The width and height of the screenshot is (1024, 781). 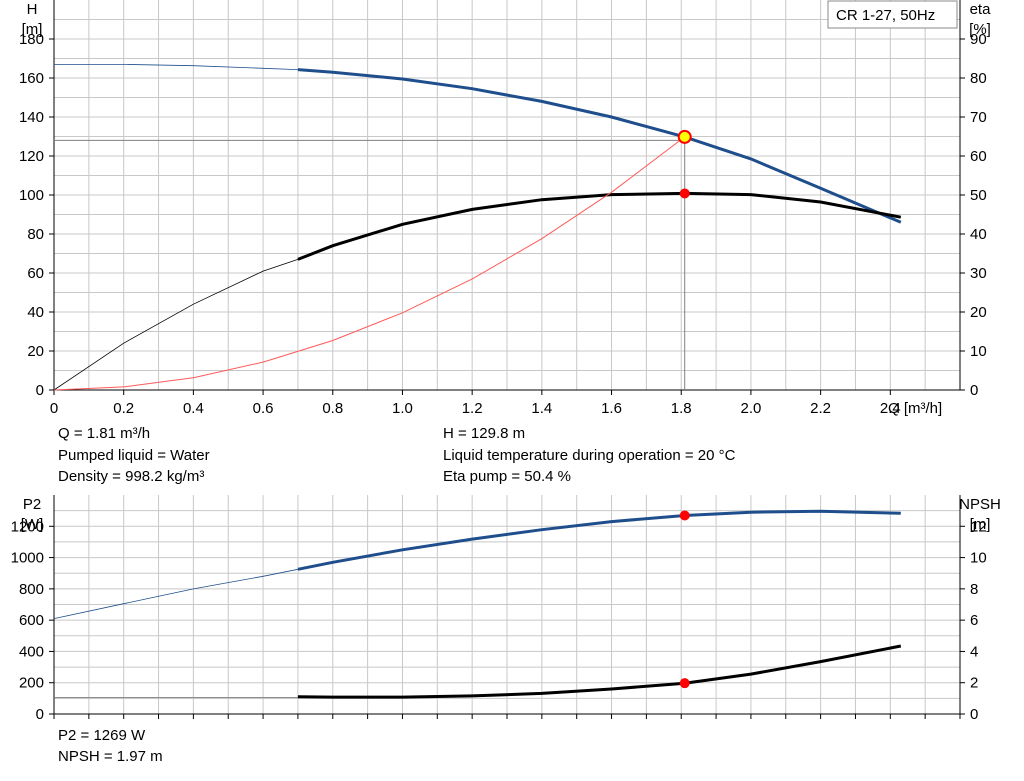 What do you see at coordinates (35, 312) in the screenshot?
I see `y-left-tick-label: 40` at bounding box center [35, 312].